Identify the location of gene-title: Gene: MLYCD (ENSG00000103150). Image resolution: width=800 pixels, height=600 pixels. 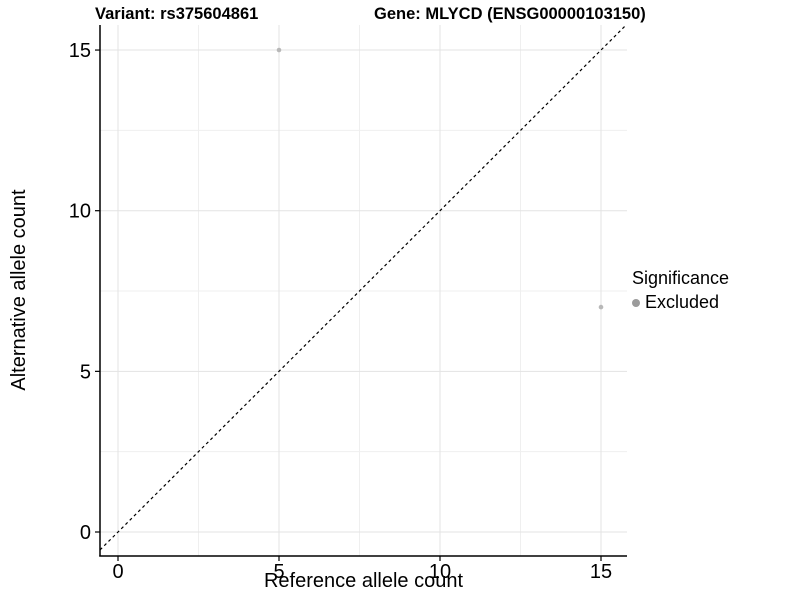
(510, 14).